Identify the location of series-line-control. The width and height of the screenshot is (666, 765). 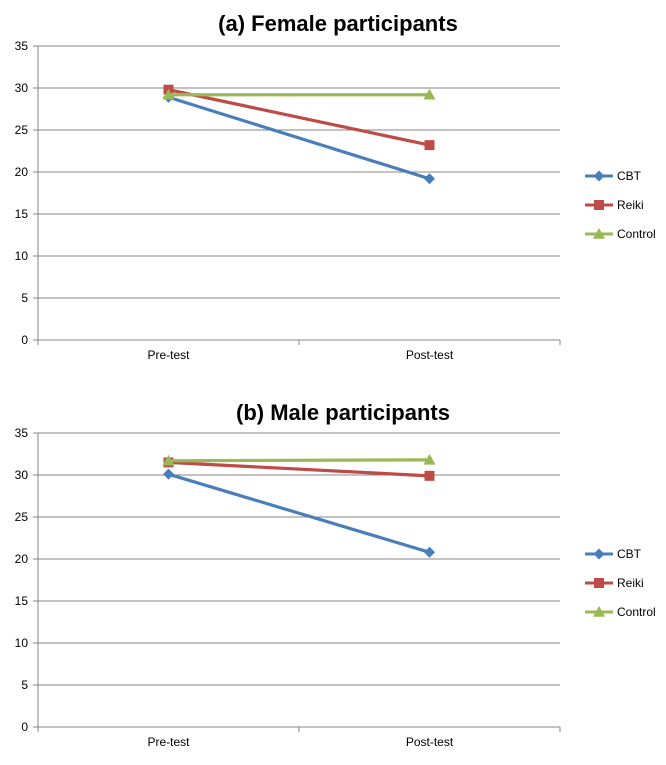
(299, 460).